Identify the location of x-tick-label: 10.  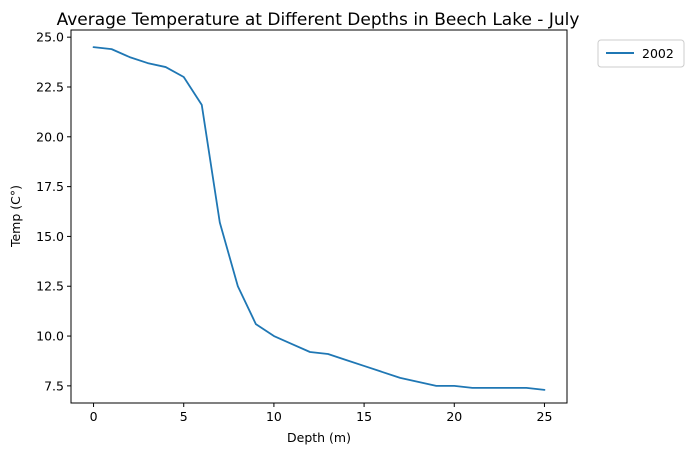
(274, 416).